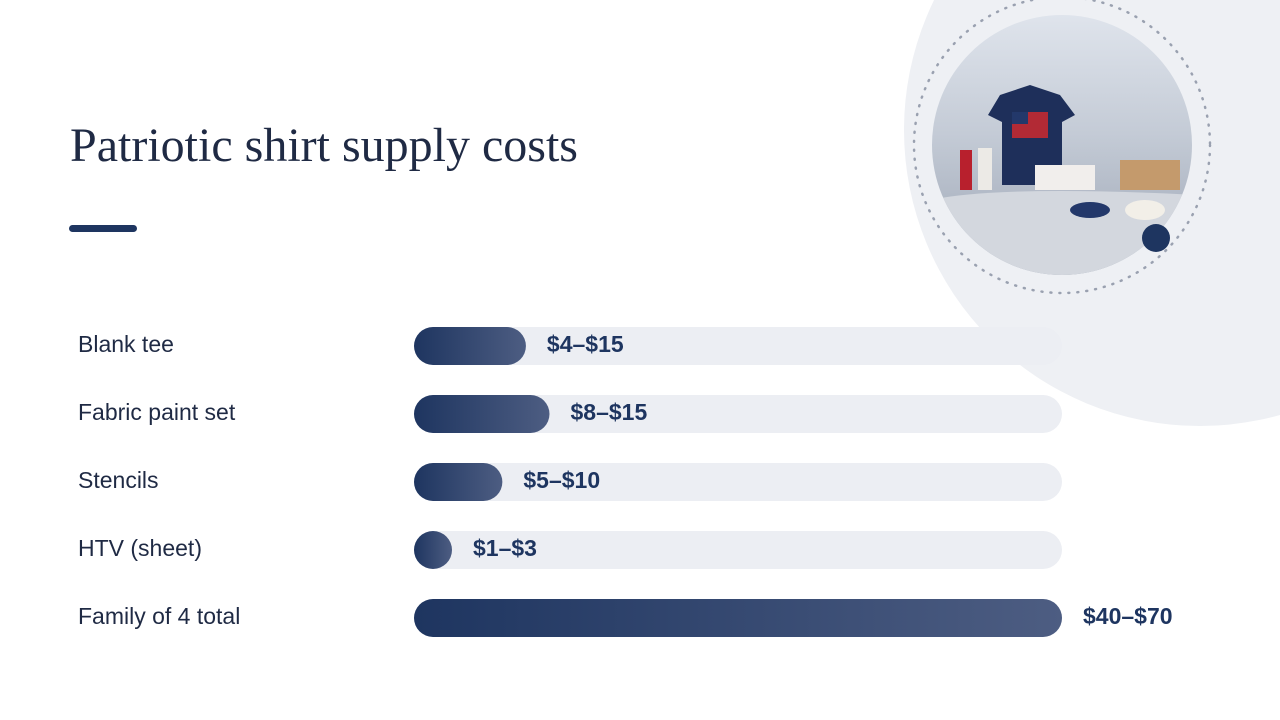 The width and height of the screenshot is (1280, 720). I want to click on value-label: $5–$10, so click(561, 480).